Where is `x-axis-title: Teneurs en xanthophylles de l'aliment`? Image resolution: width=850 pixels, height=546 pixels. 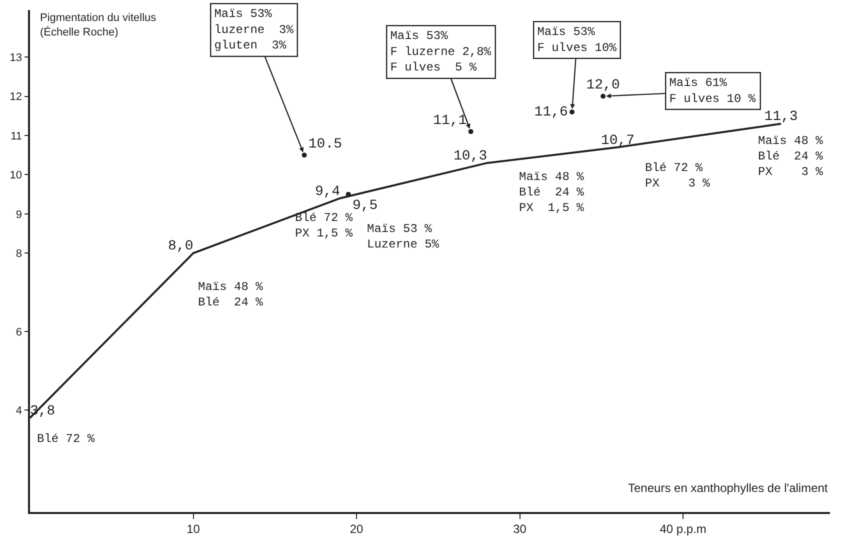
x-axis-title: Teneurs en xanthophylles de l'aliment is located at coordinates (728, 488).